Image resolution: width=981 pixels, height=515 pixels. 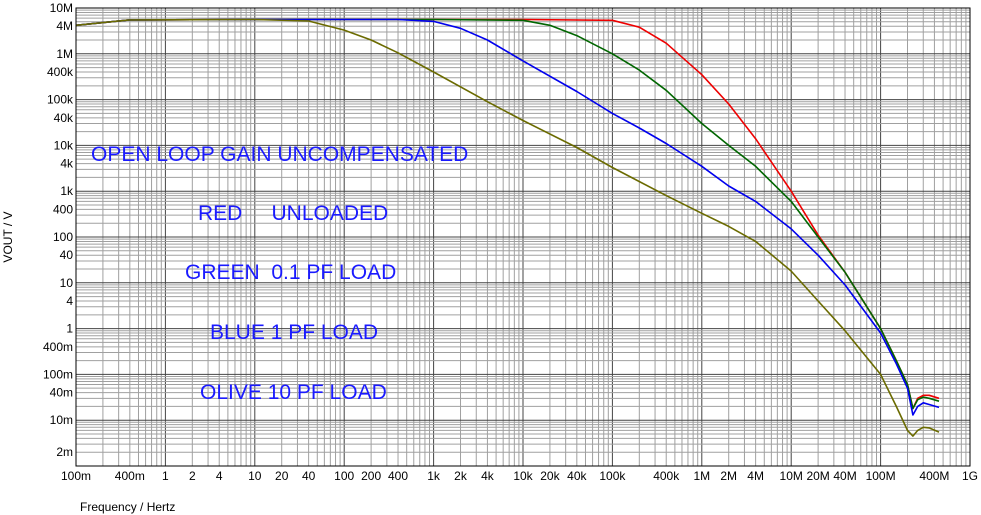 What do you see at coordinates (165, 476) in the screenshot?
I see `x-tick-label: 1` at bounding box center [165, 476].